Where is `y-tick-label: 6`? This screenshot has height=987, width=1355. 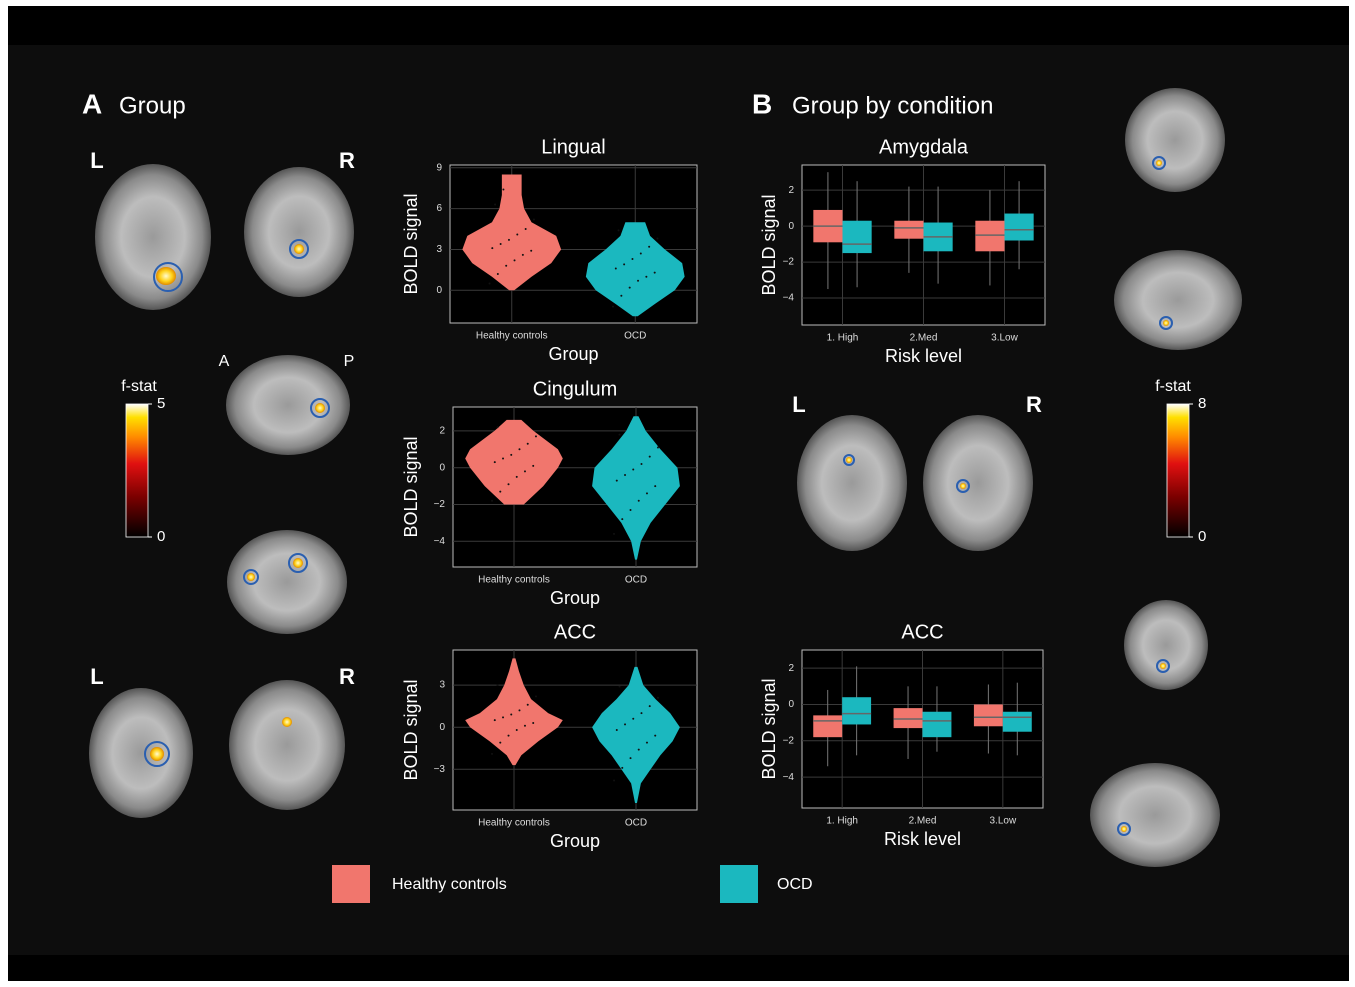 y-tick-label: 6 is located at coordinates (439, 208).